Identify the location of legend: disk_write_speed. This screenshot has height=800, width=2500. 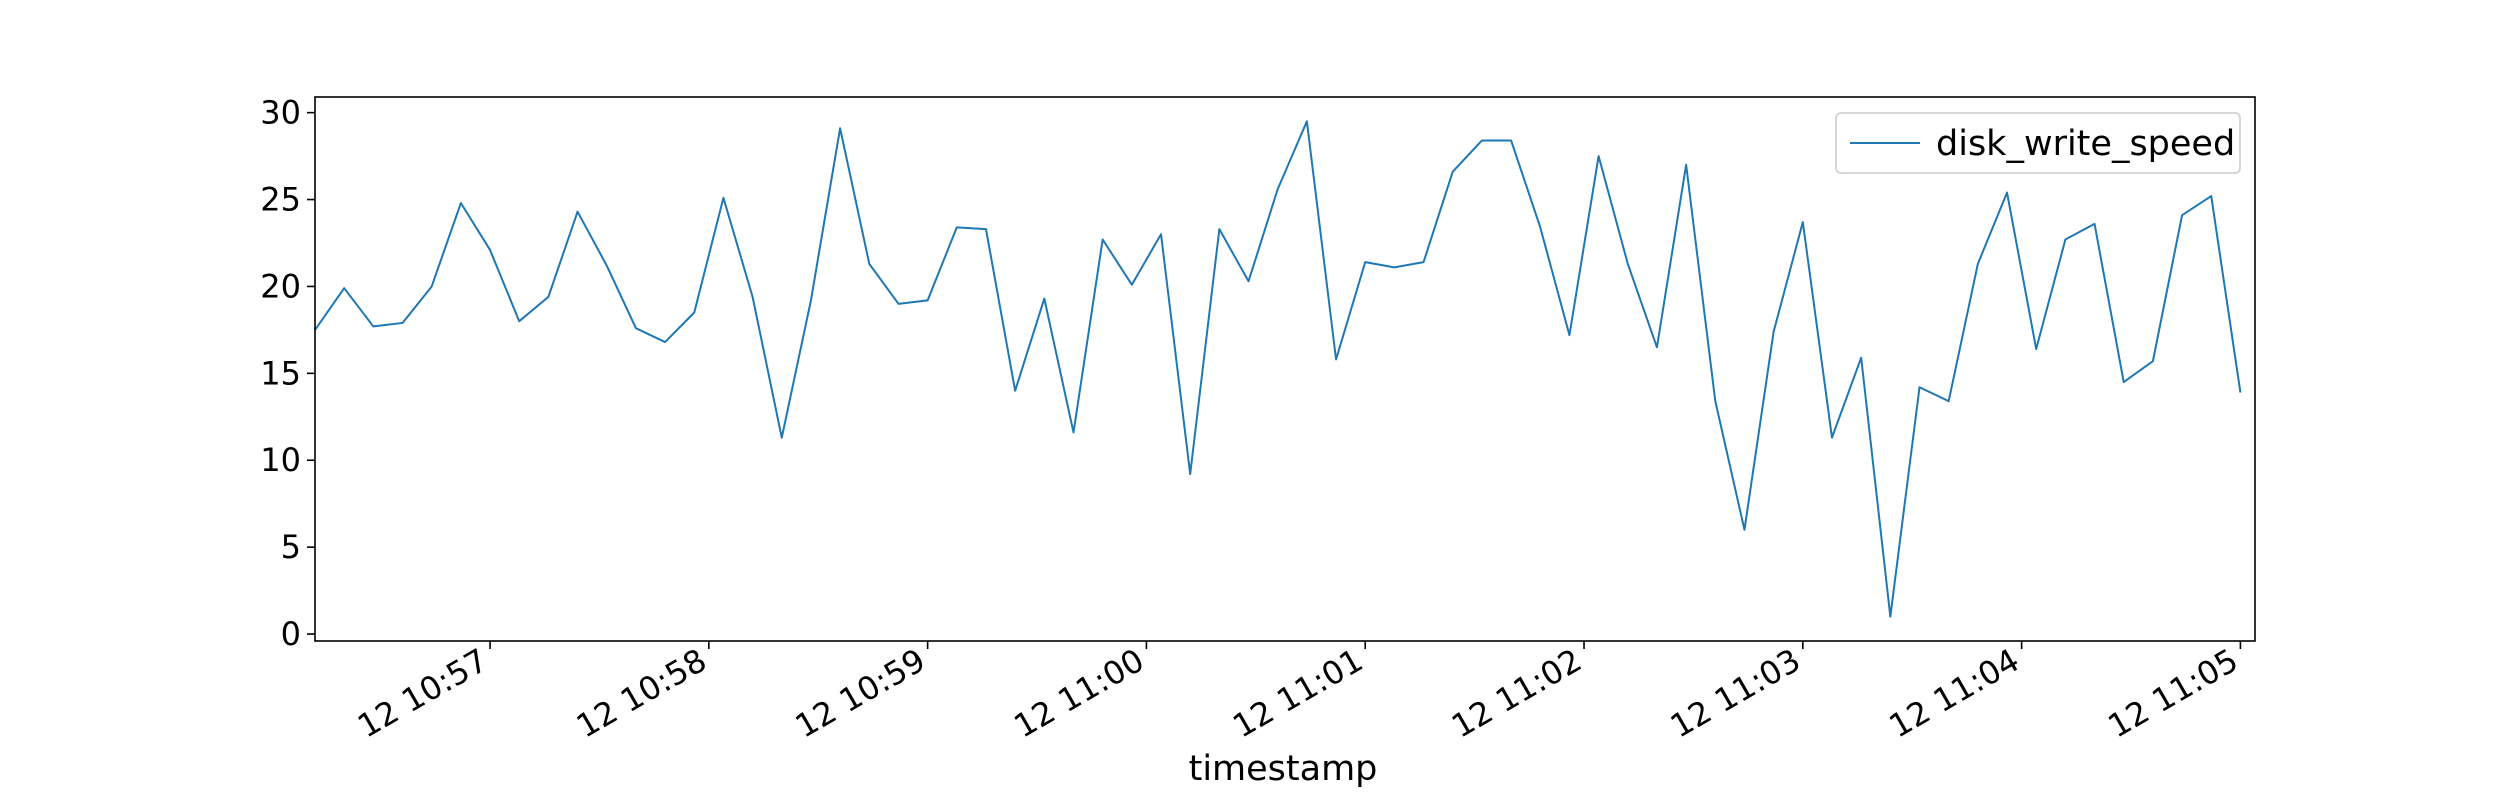
(2038, 143).